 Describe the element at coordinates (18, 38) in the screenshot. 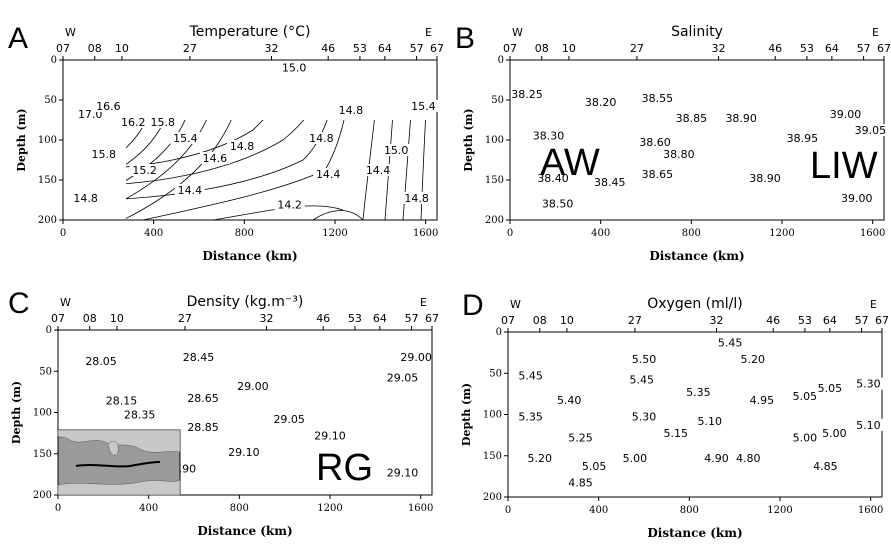

I see `panel-letter: A` at that location.